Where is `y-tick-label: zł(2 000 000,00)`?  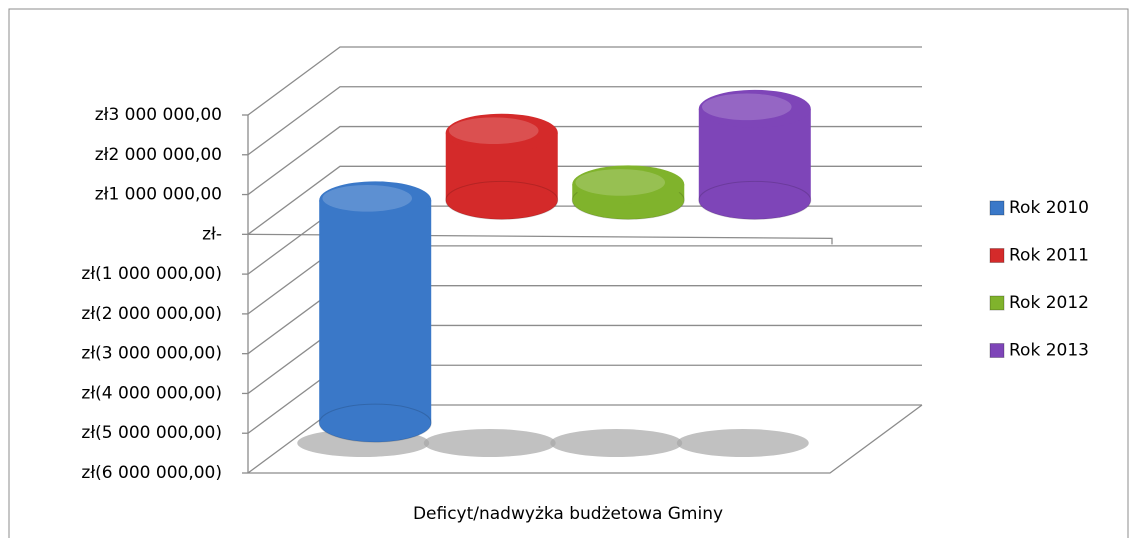 y-tick-label: zł(2 000 000,00) is located at coordinates (151, 314).